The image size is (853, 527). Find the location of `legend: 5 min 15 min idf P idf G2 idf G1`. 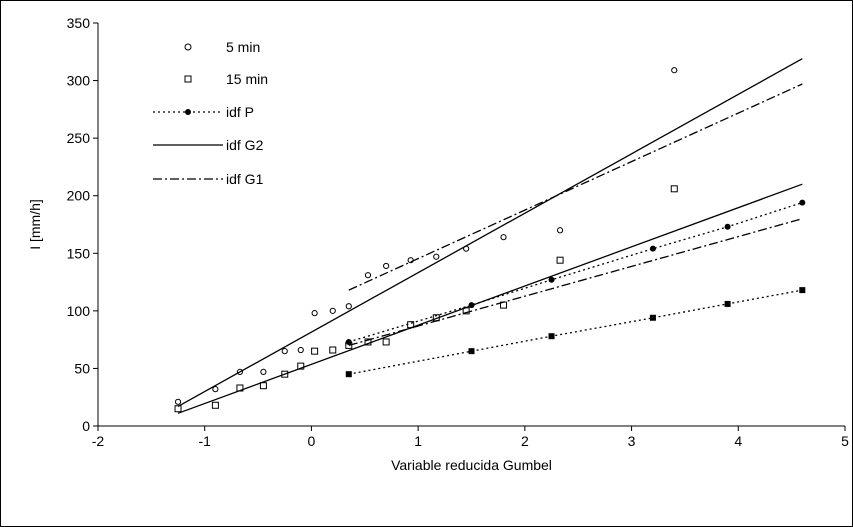

legend: 5 min 15 min idf P idf G2 idf G1 is located at coordinates (210, 113).